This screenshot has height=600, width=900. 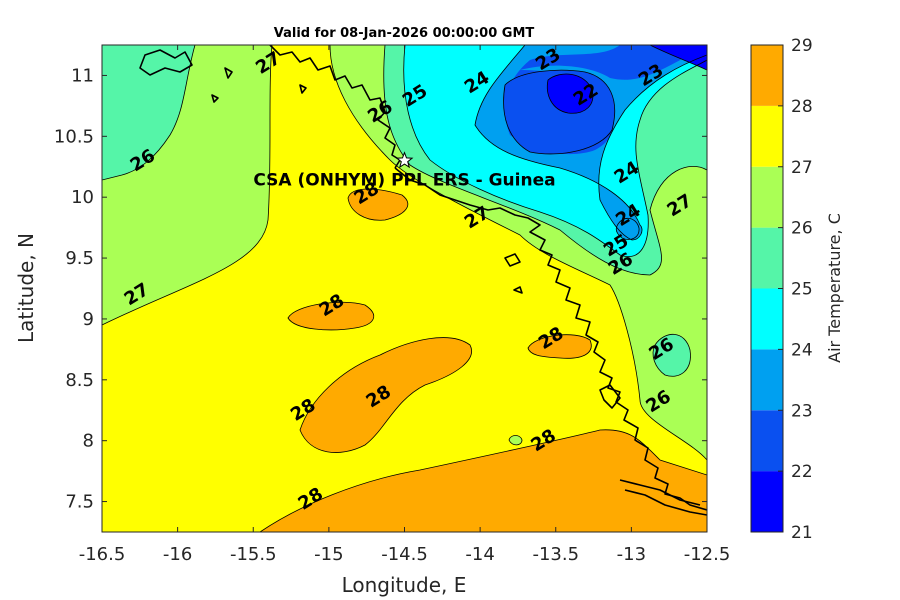 What do you see at coordinates (404, 33) in the screenshot?
I see `map-title: Valid for 08-Jan-2026 00:00:00 GMT` at bounding box center [404, 33].